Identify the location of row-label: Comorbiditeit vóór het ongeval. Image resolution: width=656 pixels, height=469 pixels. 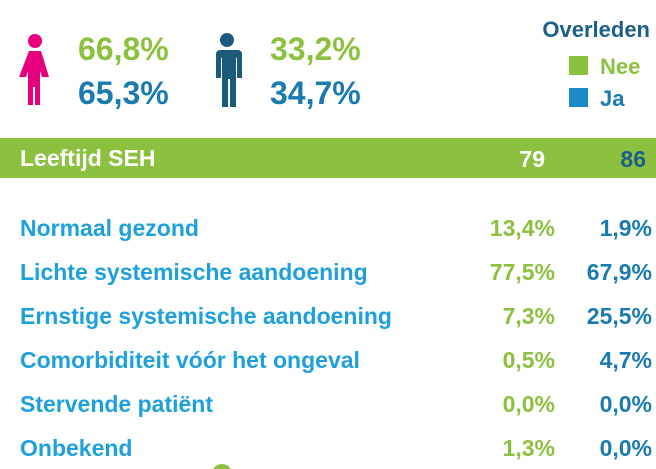
(190, 360).